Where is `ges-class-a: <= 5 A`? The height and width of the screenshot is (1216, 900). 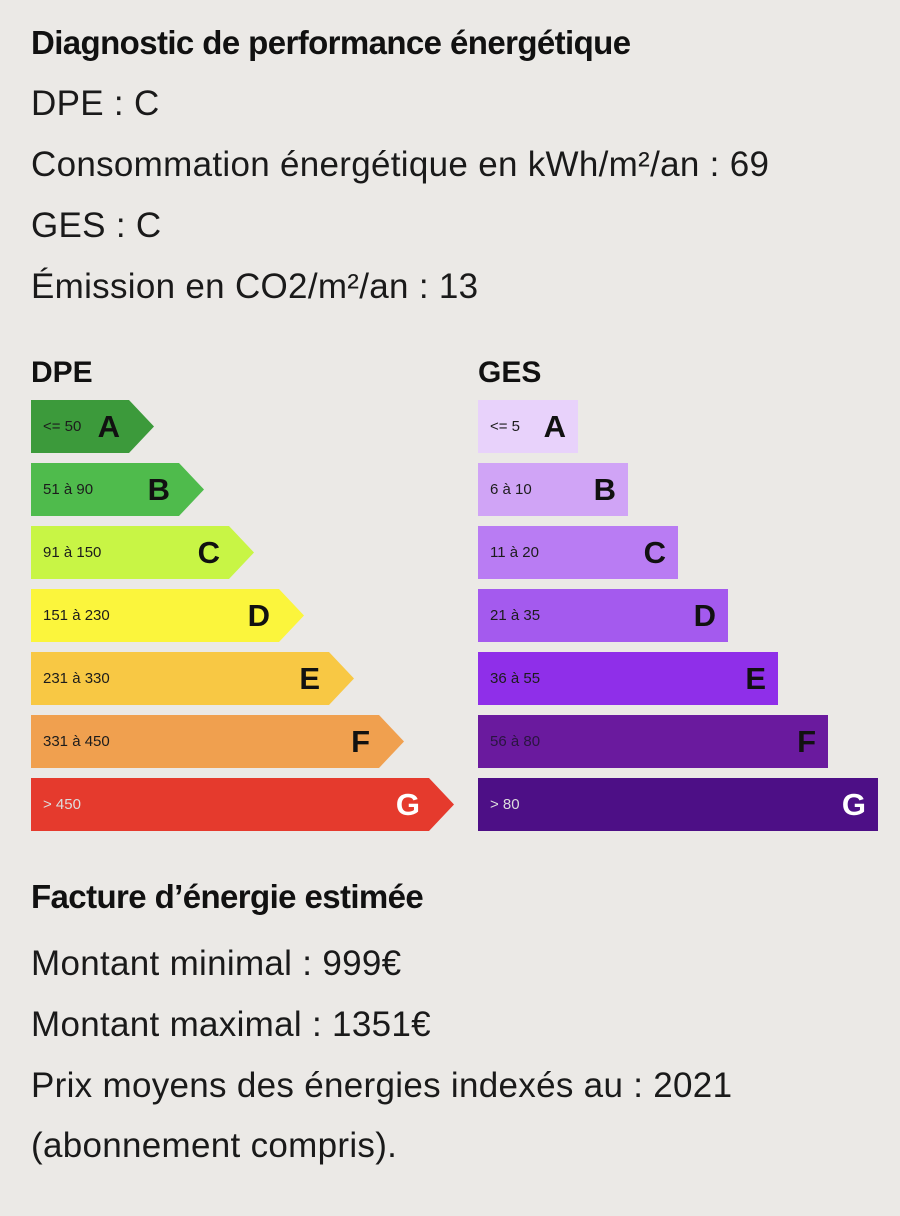
ges-class-a: <= 5 A is located at coordinates (528, 426).